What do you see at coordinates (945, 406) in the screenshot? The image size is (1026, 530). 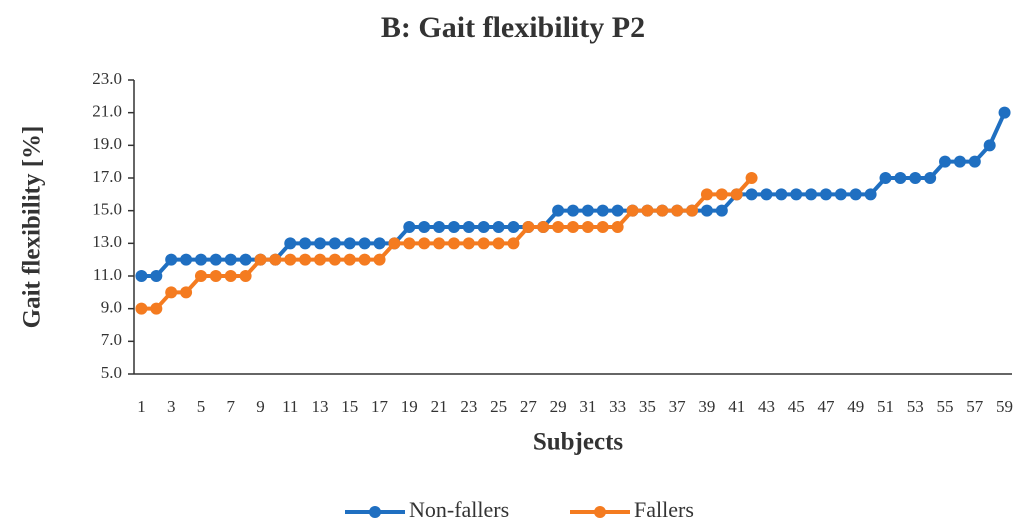 I see `x-tick-label: 55` at bounding box center [945, 406].